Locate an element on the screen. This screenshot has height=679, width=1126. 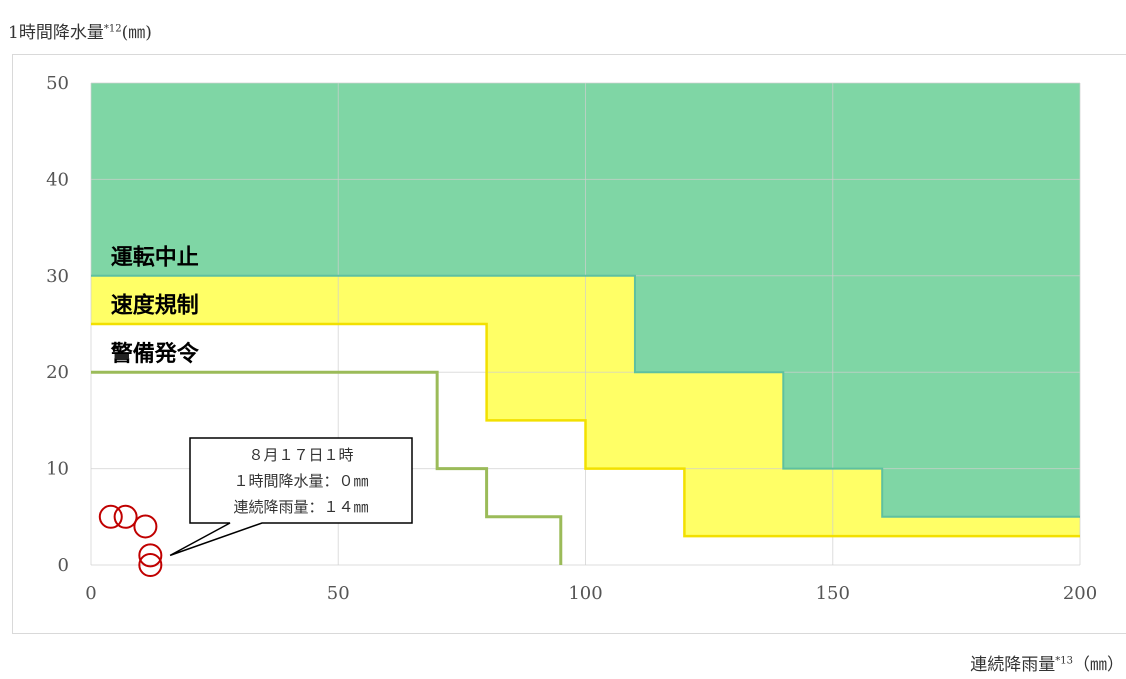
warning-zone-label: 警備発令 is located at coordinates (155, 354).